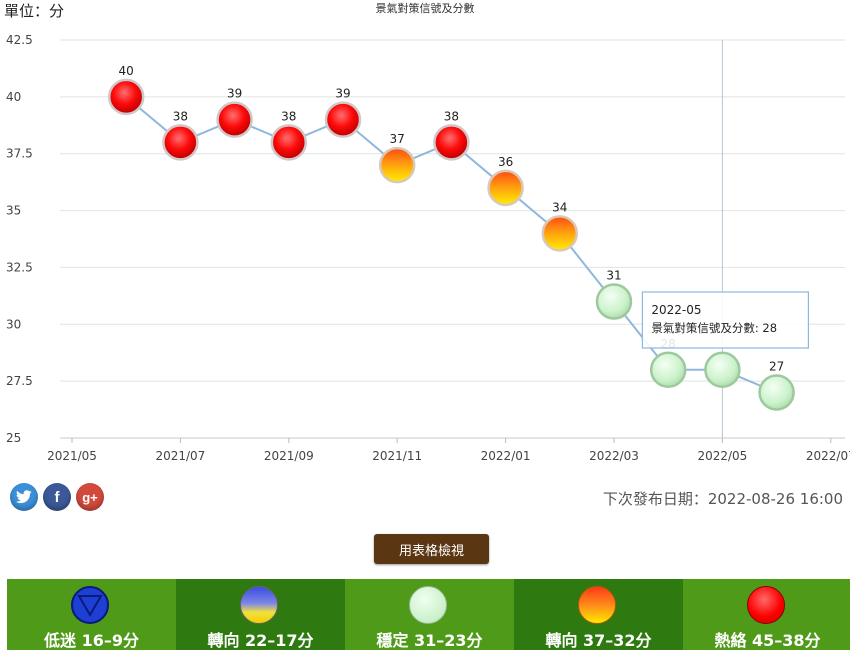 The width and height of the screenshot is (850, 651). I want to click on x-tick-label: 2022/07, so click(828, 456).